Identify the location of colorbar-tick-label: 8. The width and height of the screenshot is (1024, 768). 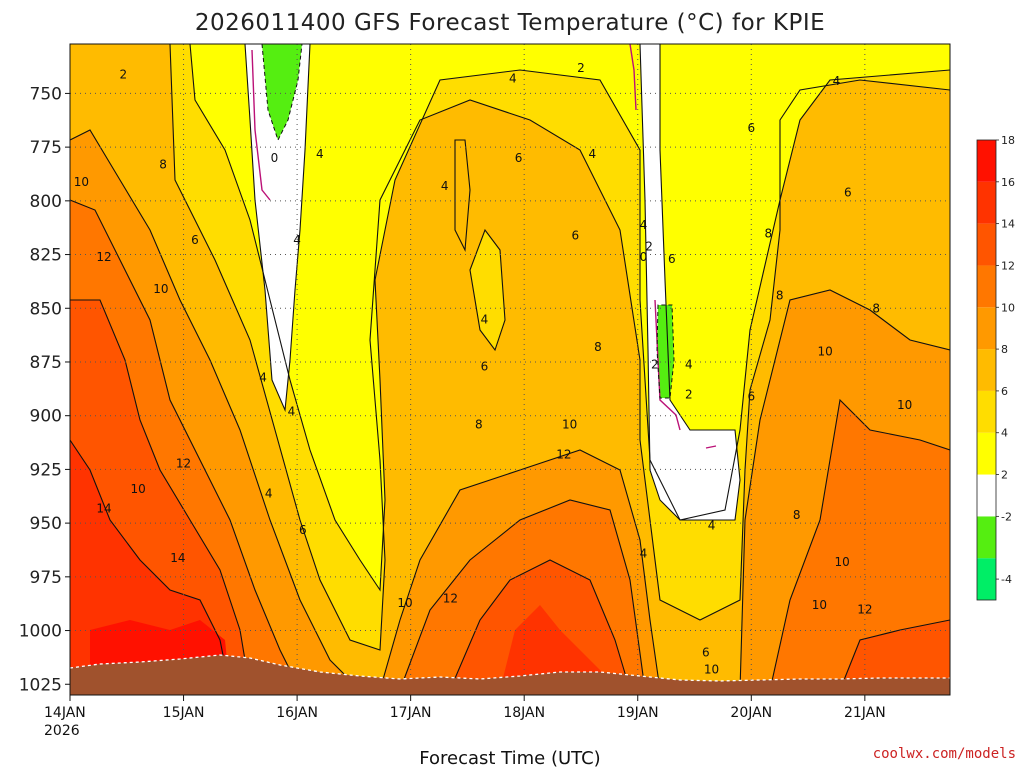
(1004, 349).